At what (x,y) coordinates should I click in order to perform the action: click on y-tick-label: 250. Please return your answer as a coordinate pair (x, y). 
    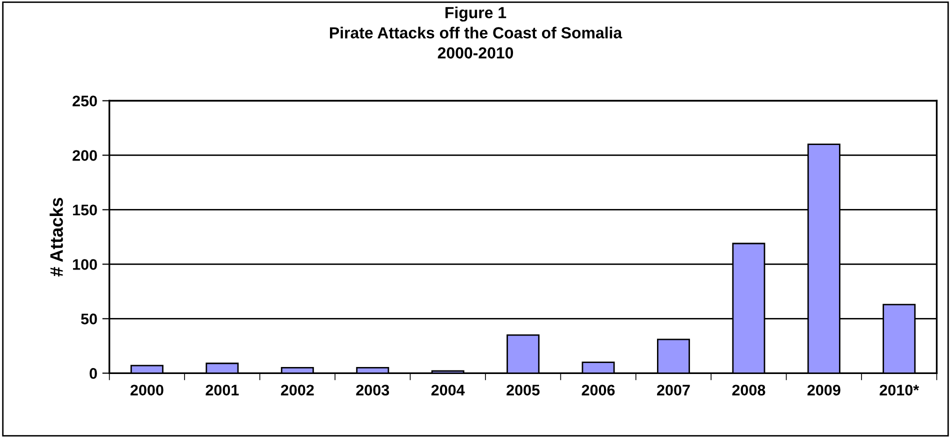
    Looking at the image, I should click on (84, 101).